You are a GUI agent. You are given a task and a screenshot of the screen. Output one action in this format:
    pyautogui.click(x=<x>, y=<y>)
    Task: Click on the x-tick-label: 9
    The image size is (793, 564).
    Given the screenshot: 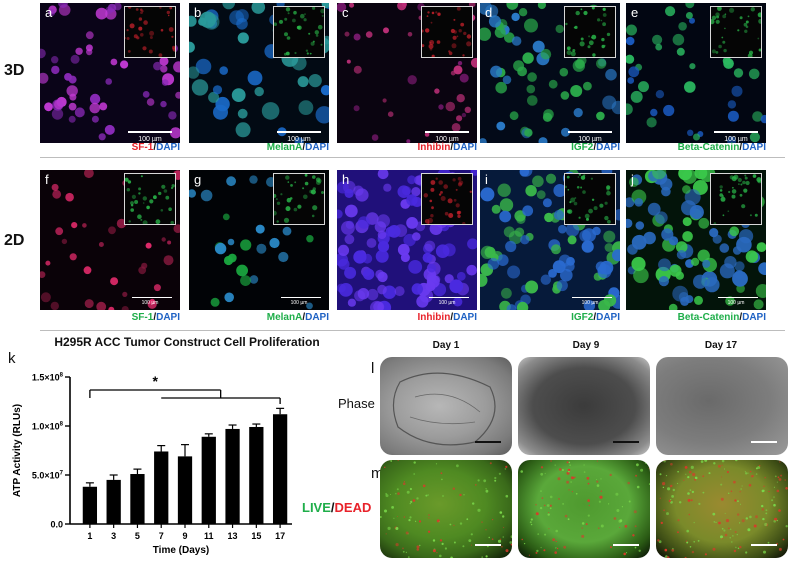 What is the action you would take?
    pyautogui.click(x=184, y=536)
    